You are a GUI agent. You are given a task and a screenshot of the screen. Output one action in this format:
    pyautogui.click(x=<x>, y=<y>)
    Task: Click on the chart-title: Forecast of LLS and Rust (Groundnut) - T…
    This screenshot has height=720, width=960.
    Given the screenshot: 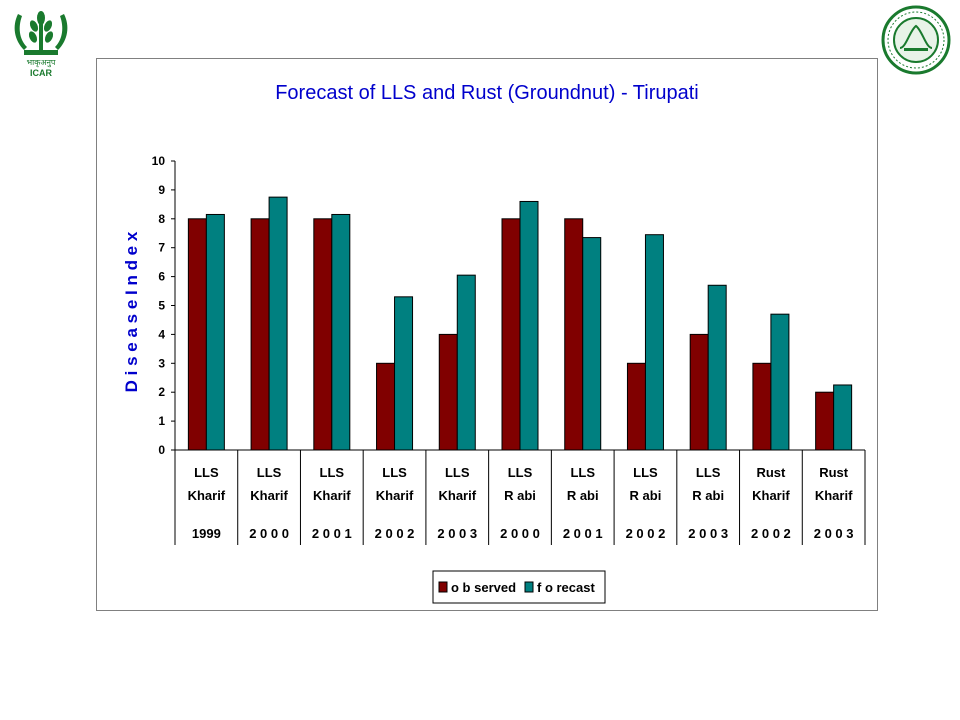 What is the action you would take?
    pyautogui.click(x=487, y=93)
    